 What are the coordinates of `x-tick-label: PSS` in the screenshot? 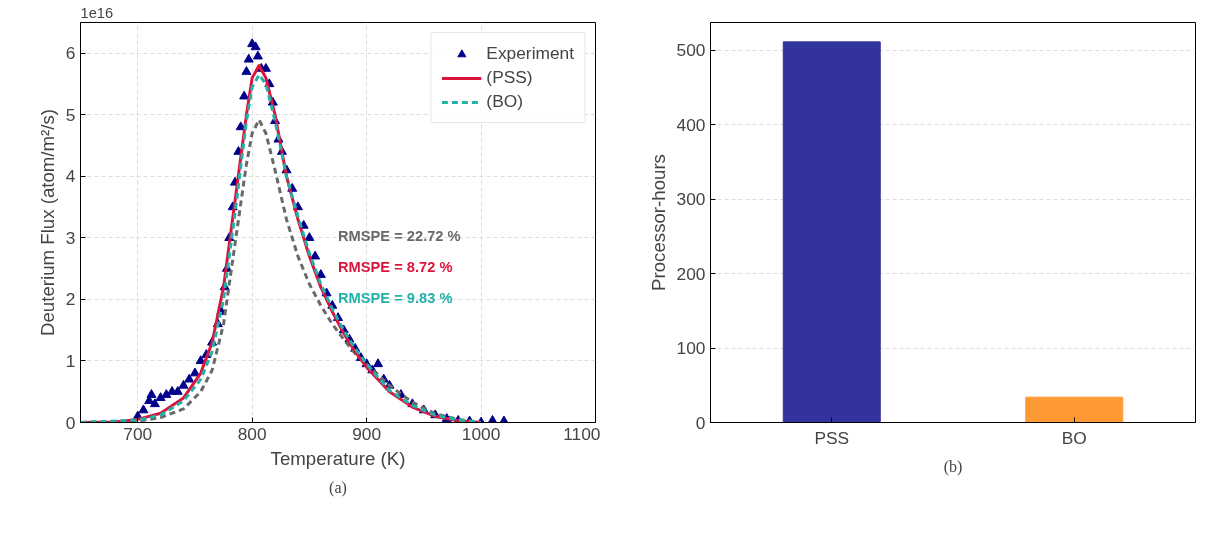 It's located at (832, 437).